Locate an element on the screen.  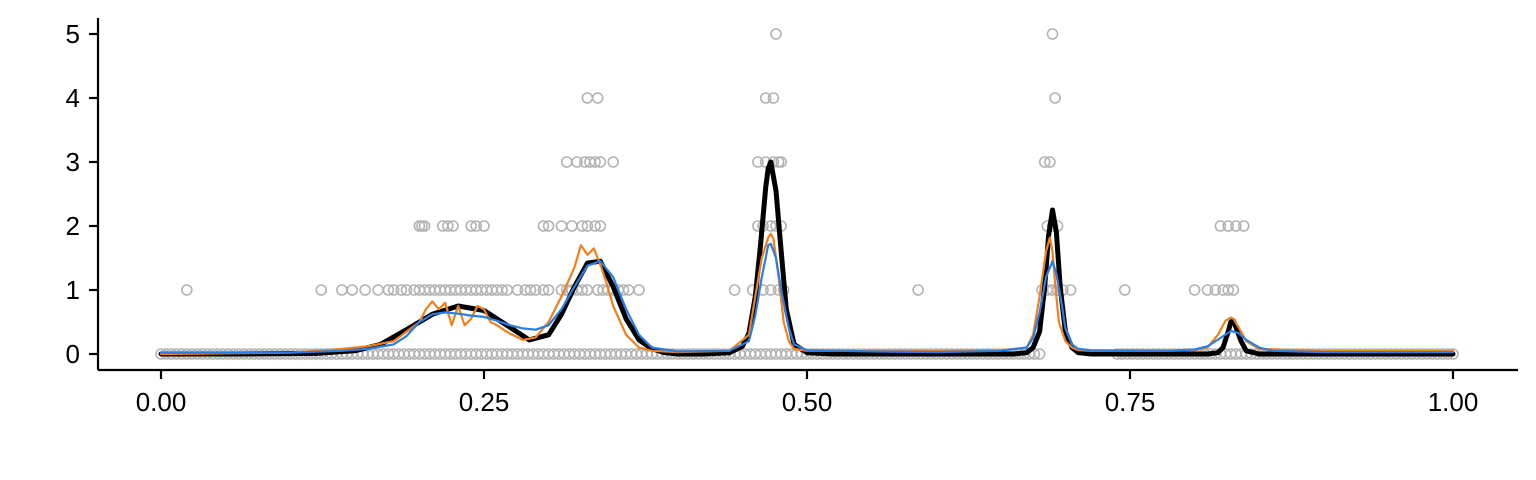
x-tick-label: 0.75 is located at coordinates (1130, 402).